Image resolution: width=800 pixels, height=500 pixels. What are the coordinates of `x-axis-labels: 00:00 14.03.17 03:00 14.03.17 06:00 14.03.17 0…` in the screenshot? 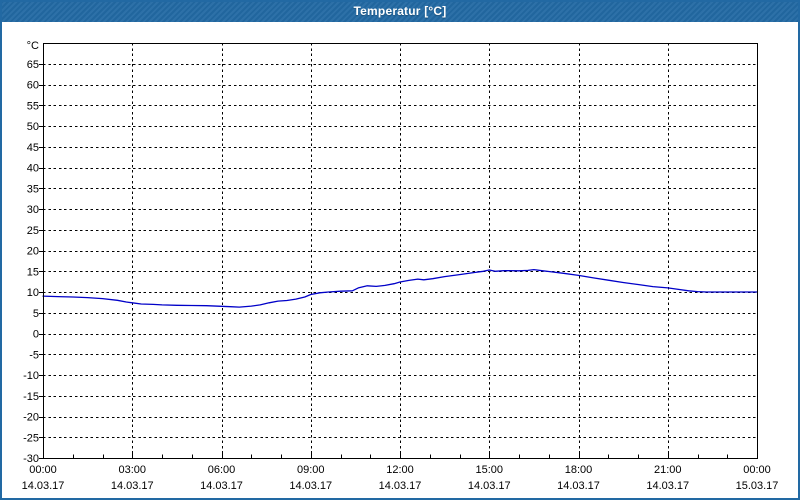 It's located at (400, 478).